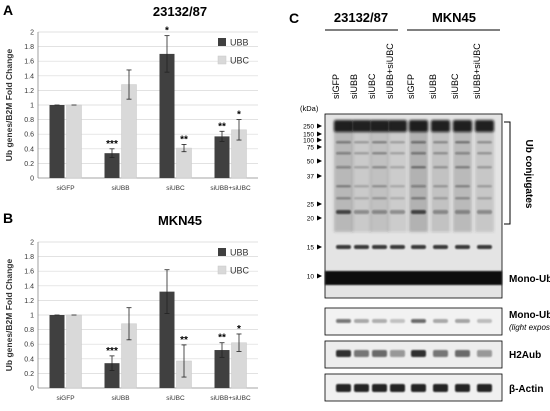  I want to click on conjugates-bracket, so click(507, 173).